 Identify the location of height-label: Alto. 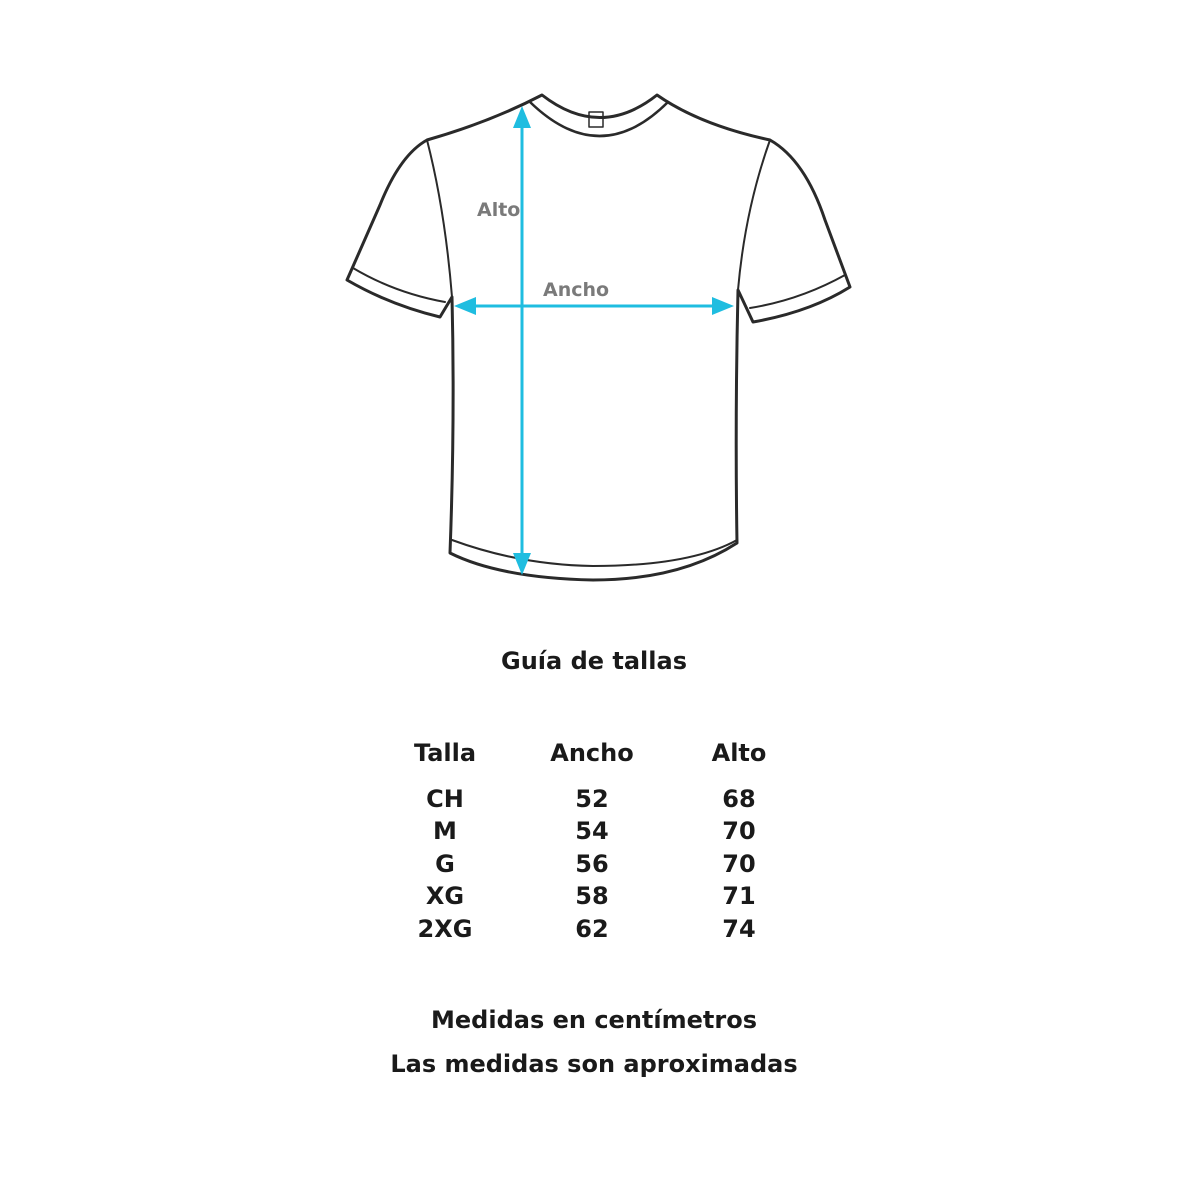
(499, 210).